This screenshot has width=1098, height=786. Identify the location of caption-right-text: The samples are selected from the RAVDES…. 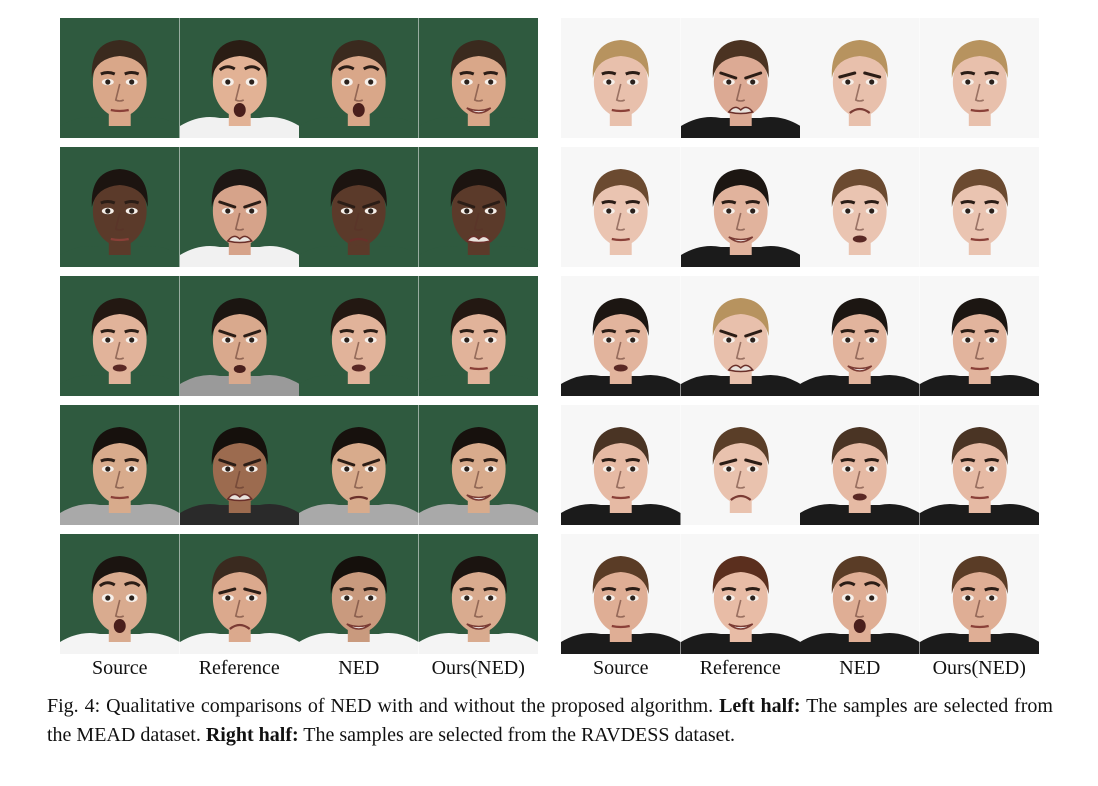
(517, 735).